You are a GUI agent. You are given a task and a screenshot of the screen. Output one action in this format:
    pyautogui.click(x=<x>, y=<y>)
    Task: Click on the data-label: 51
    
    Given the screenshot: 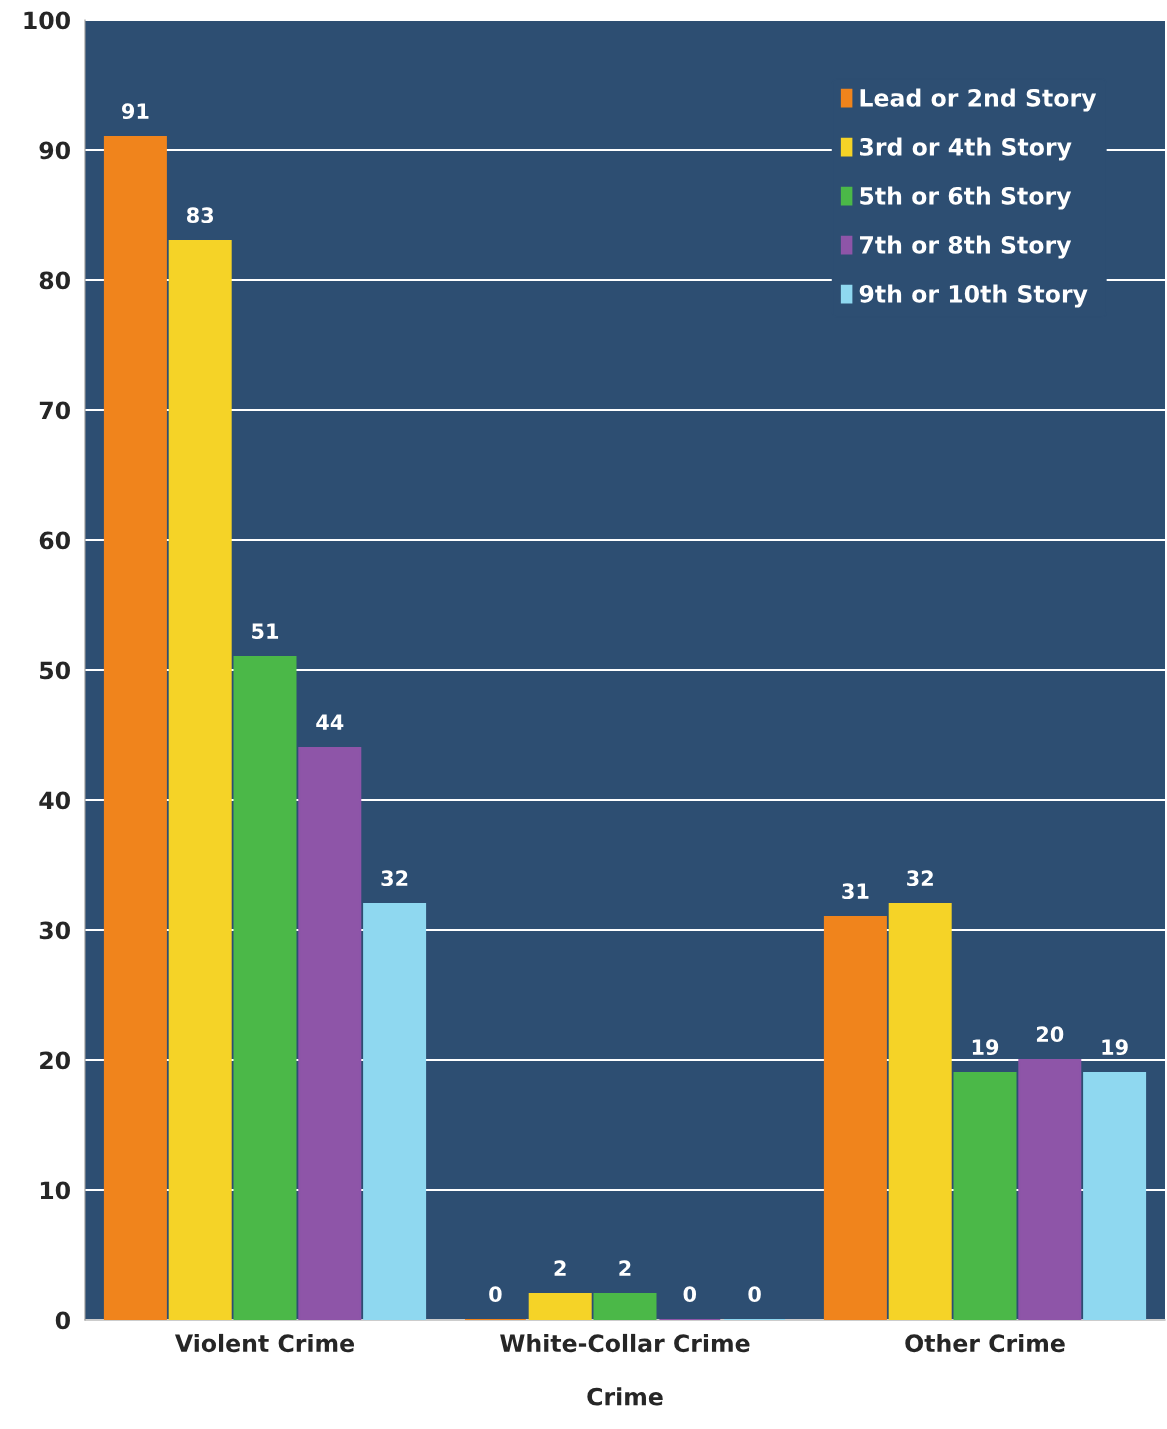 What is the action you would take?
    pyautogui.click(x=265, y=631)
    